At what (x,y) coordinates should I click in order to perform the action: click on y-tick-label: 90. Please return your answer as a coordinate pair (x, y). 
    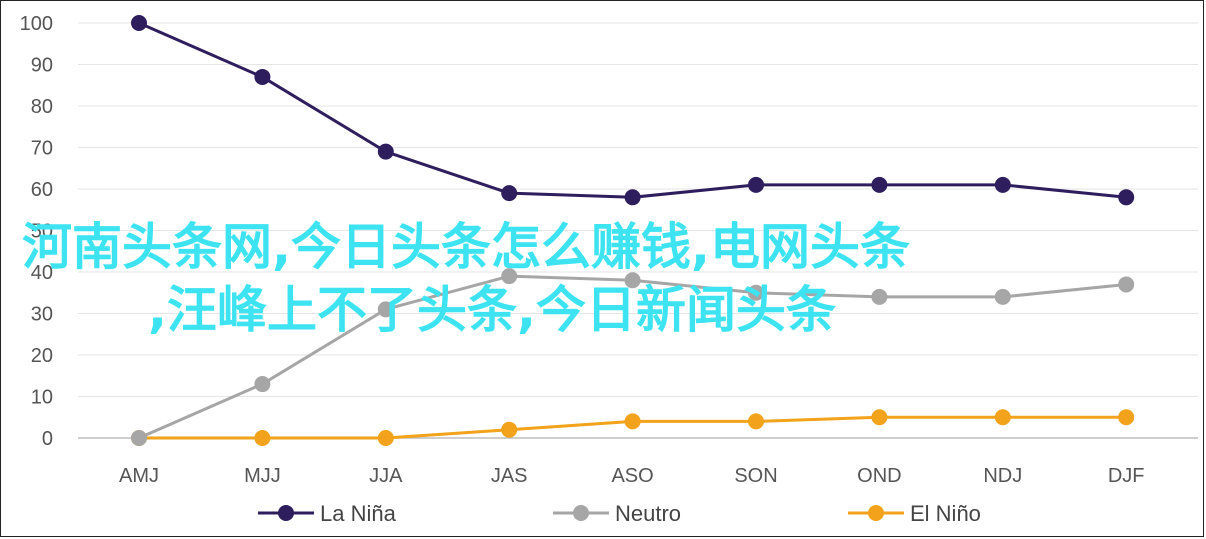
    Looking at the image, I should click on (42, 66).